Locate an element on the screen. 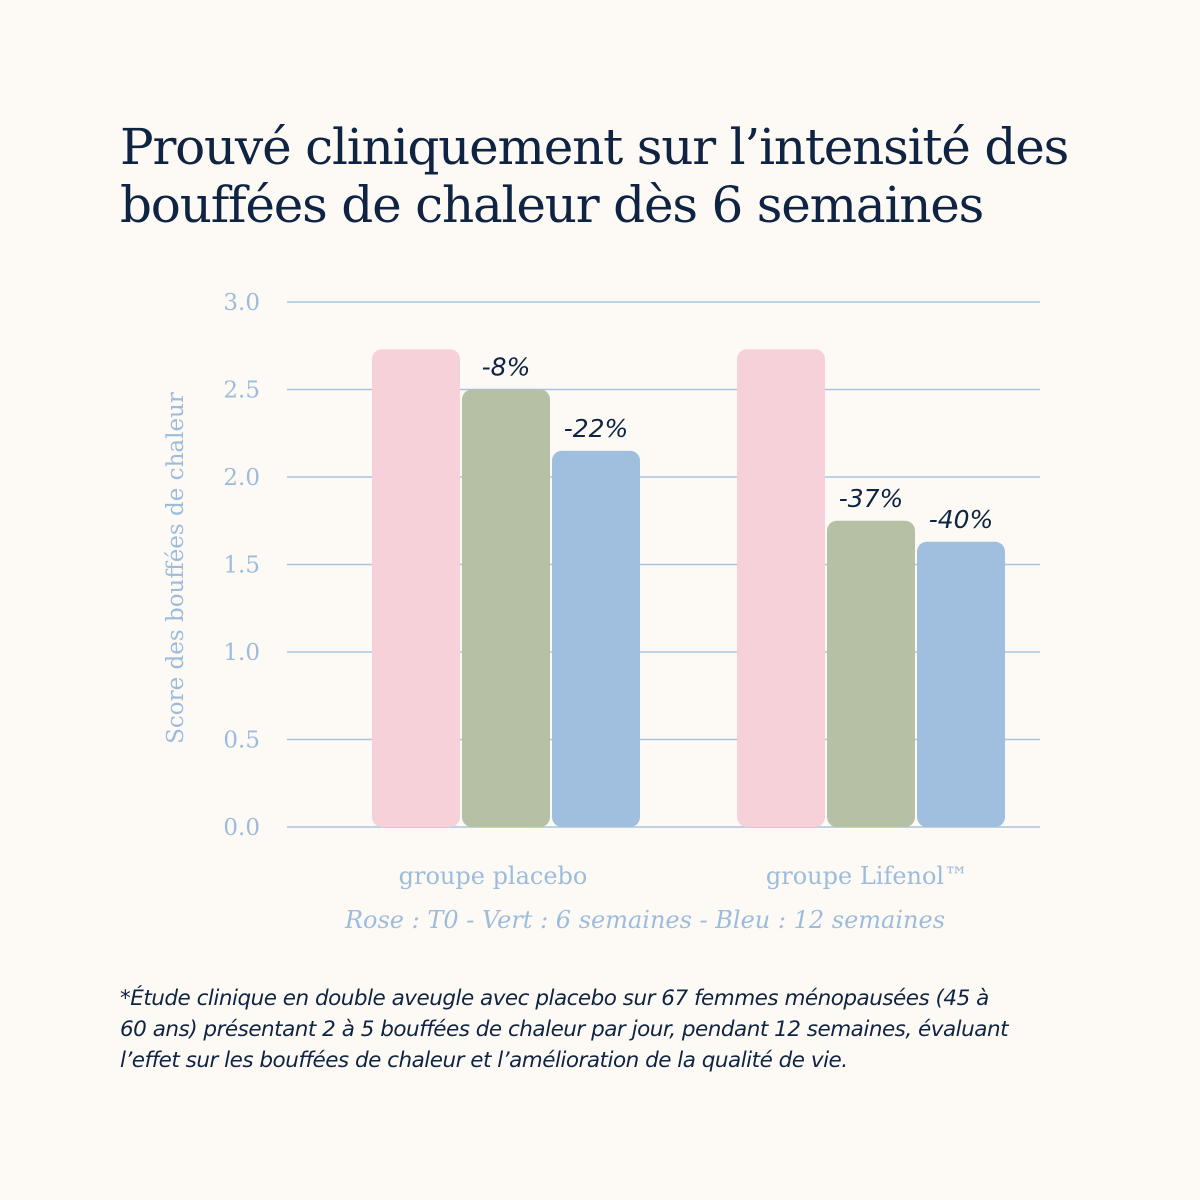  y-tick-label: 0.5 is located at coordinates (241, 741).